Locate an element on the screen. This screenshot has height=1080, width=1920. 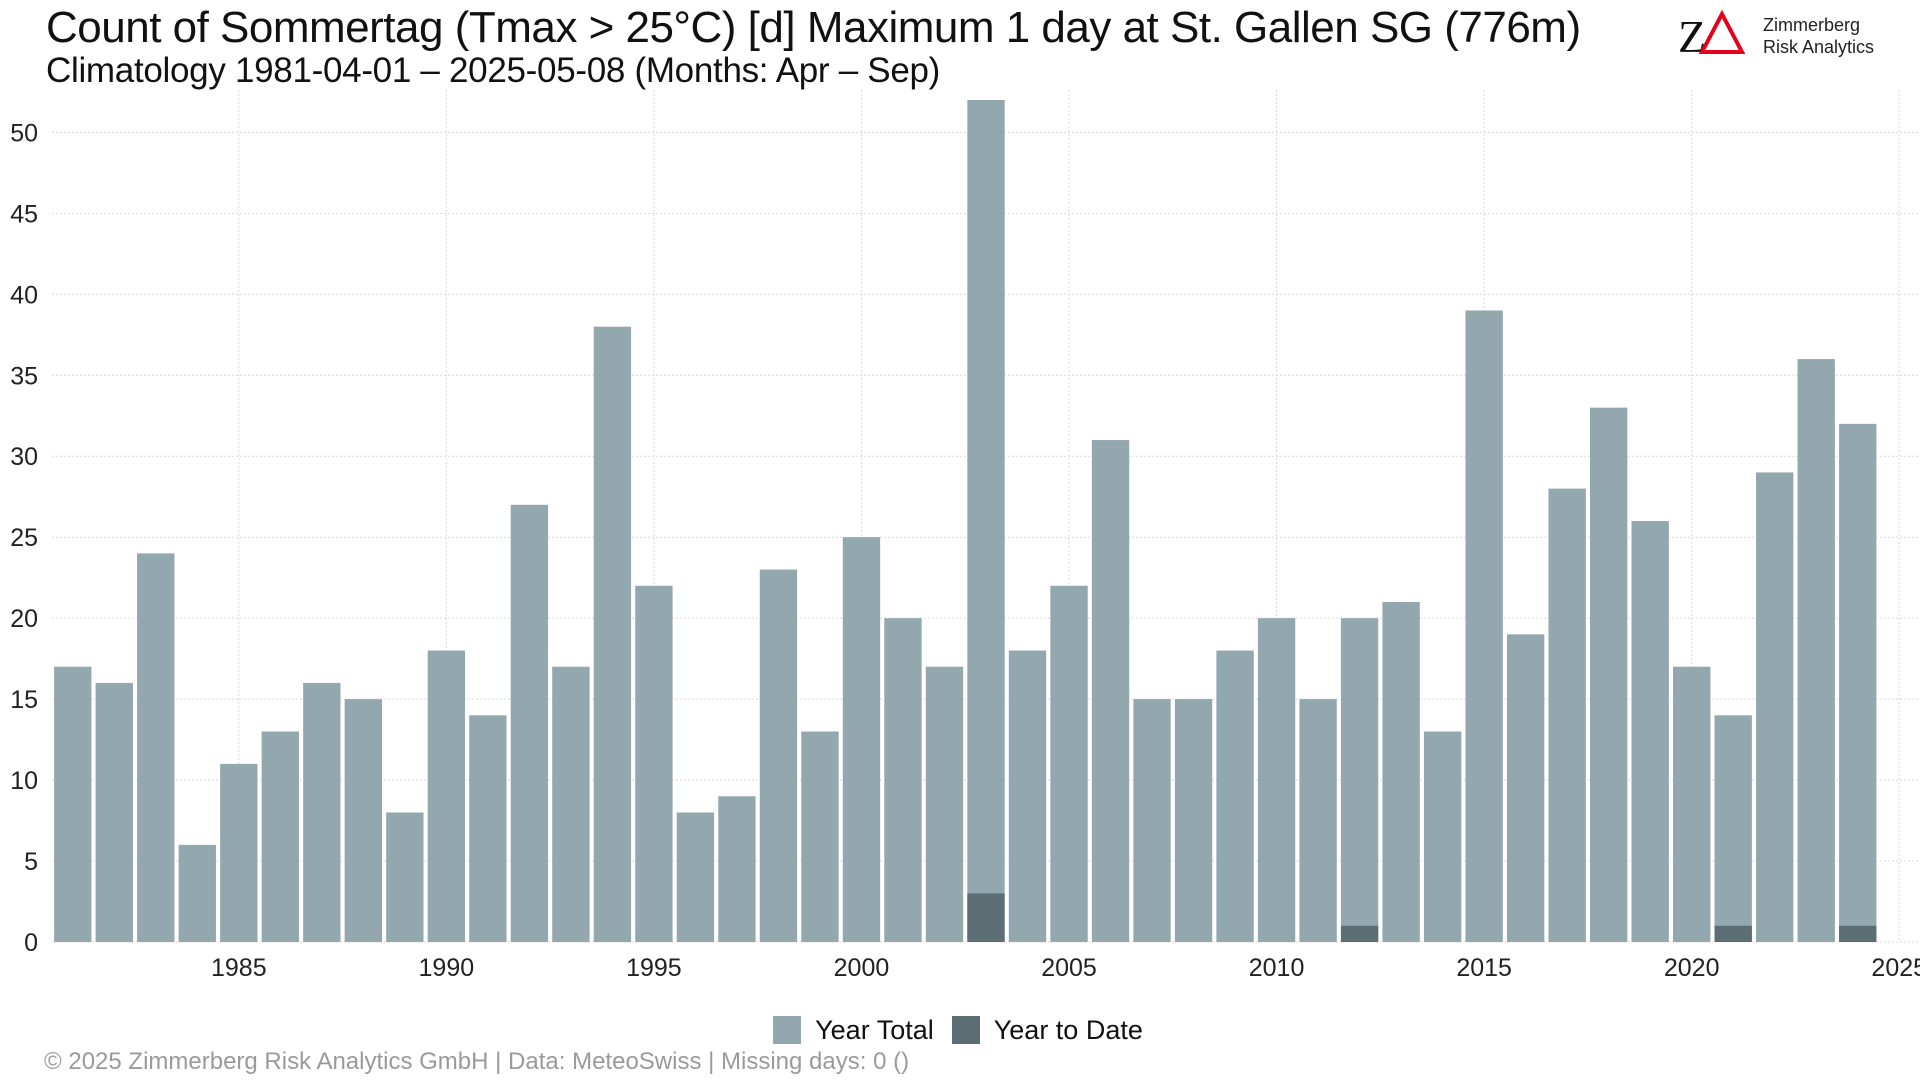
company-logo: Z Zimmerberg Risk Analytics is located at coordinates (1788, 36).